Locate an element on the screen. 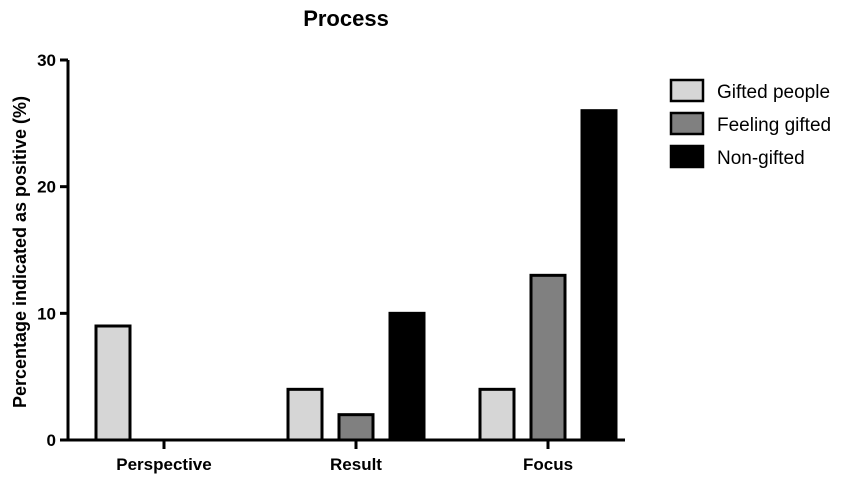 Image resolution: width=863 pixels, height=477 pixels. x-tick-label: Focus is located at coordinates (548, 464).